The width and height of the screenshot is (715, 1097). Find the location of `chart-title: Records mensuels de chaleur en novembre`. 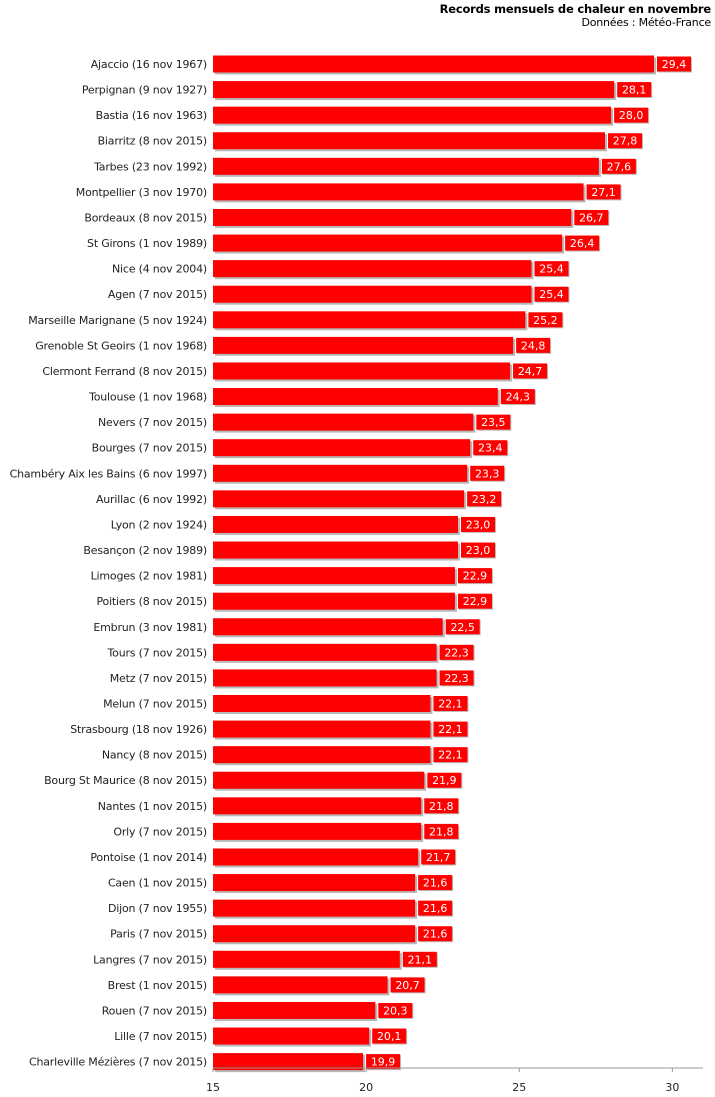

chart-title: Records mensuels de chaleur en novembre is located at coordinates (575, 9).